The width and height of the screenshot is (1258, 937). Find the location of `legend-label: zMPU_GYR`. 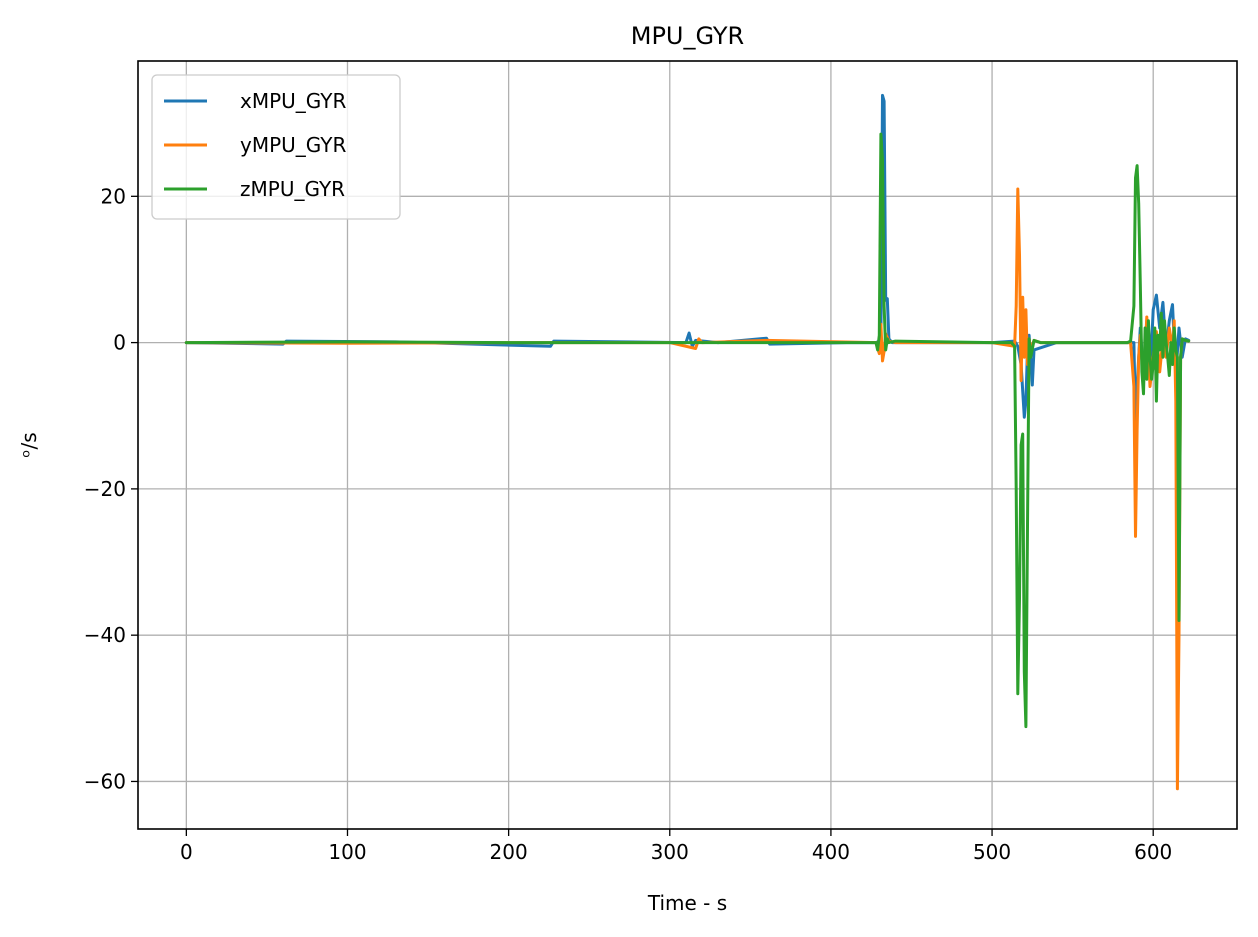

legend-label: zMPU_GYR is located at coordinates (292, 189).